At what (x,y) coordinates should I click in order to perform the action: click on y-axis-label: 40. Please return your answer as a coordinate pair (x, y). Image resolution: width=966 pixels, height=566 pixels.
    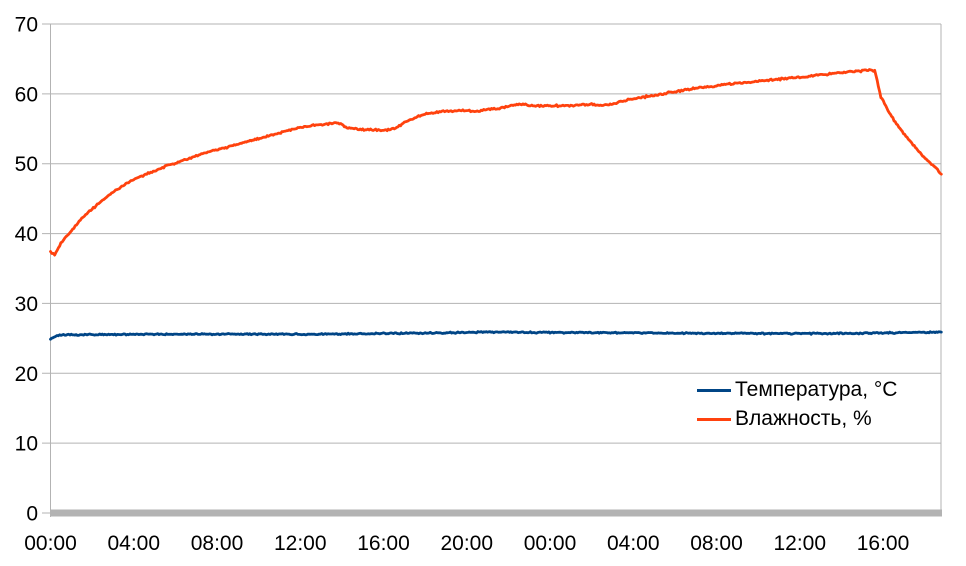
    Looking at the image, I should click on (26, 234).